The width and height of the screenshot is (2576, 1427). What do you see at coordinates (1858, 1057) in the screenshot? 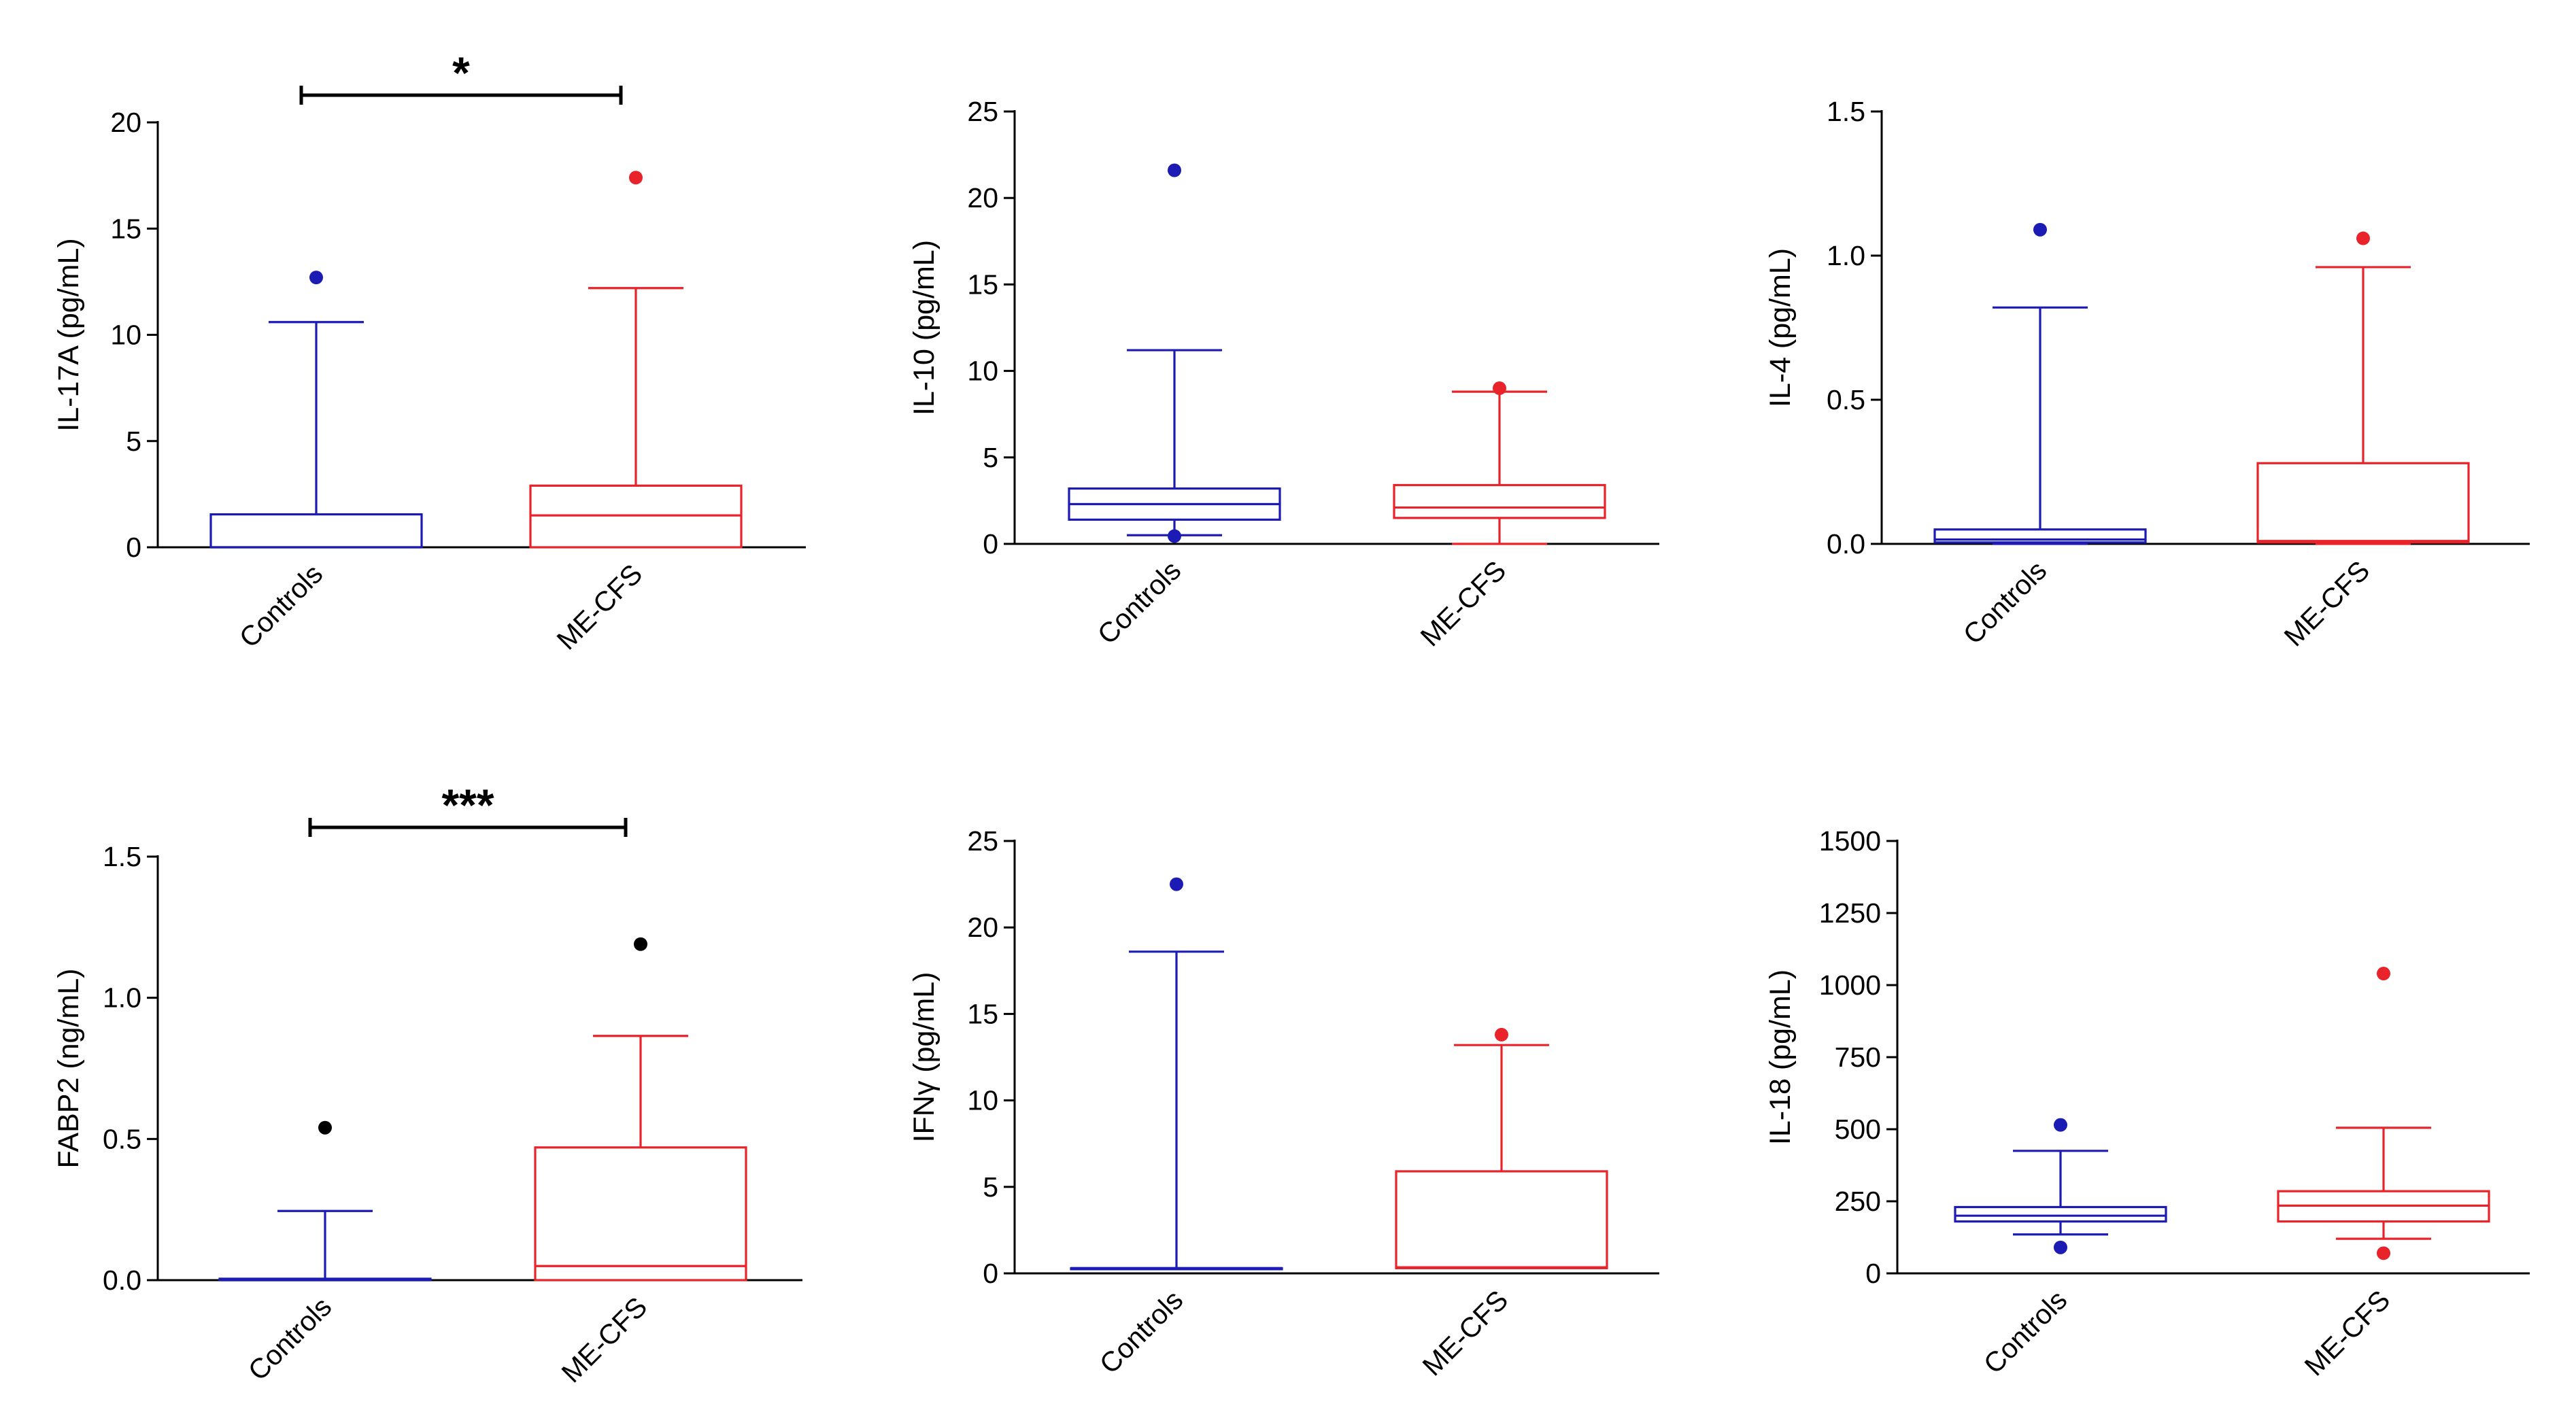
I see `y-tick-label: 750` at bounding box center [1858, 1057].